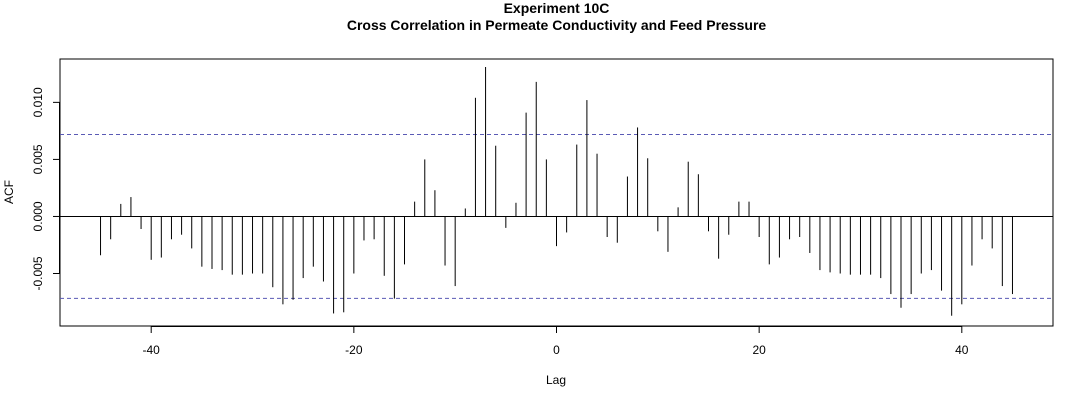 This screenshot has height=400, width=1083. I want to click on y-axis-label: ACF, so click(9, 192).